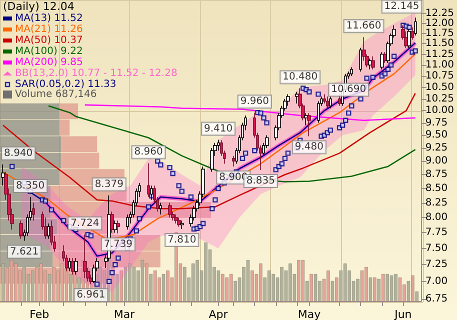  I want to click on annotation: 8.835, so click(261, 180).